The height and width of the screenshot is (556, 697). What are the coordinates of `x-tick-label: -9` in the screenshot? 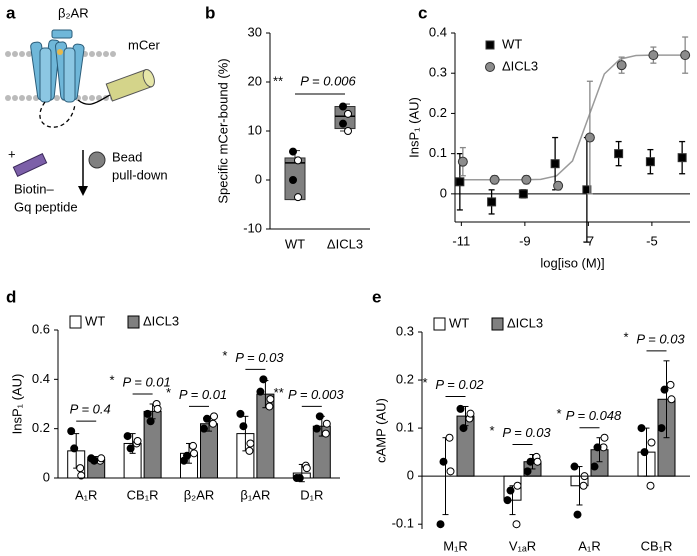 It's located at (525, 240).